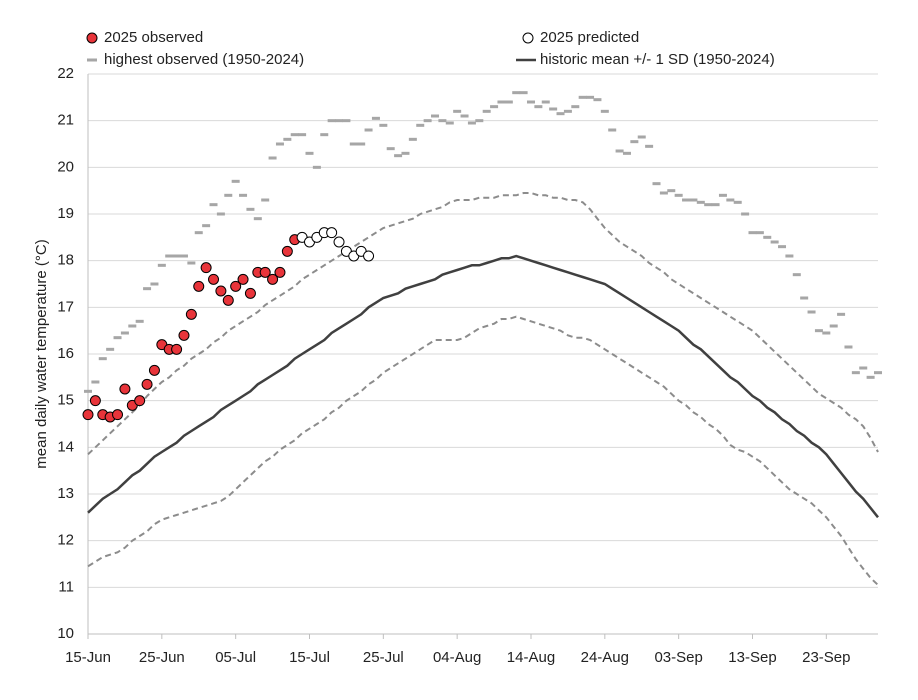 The width and height of the screenshot is (918, 700). I want to click on x-tick-label: 15-Jul, so click(309, 657).